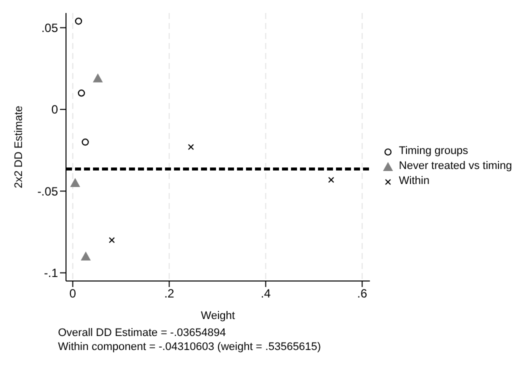 This screenshot has height=384, width=528. I want to click on y-tick-label: -.05, so click(47, 191).